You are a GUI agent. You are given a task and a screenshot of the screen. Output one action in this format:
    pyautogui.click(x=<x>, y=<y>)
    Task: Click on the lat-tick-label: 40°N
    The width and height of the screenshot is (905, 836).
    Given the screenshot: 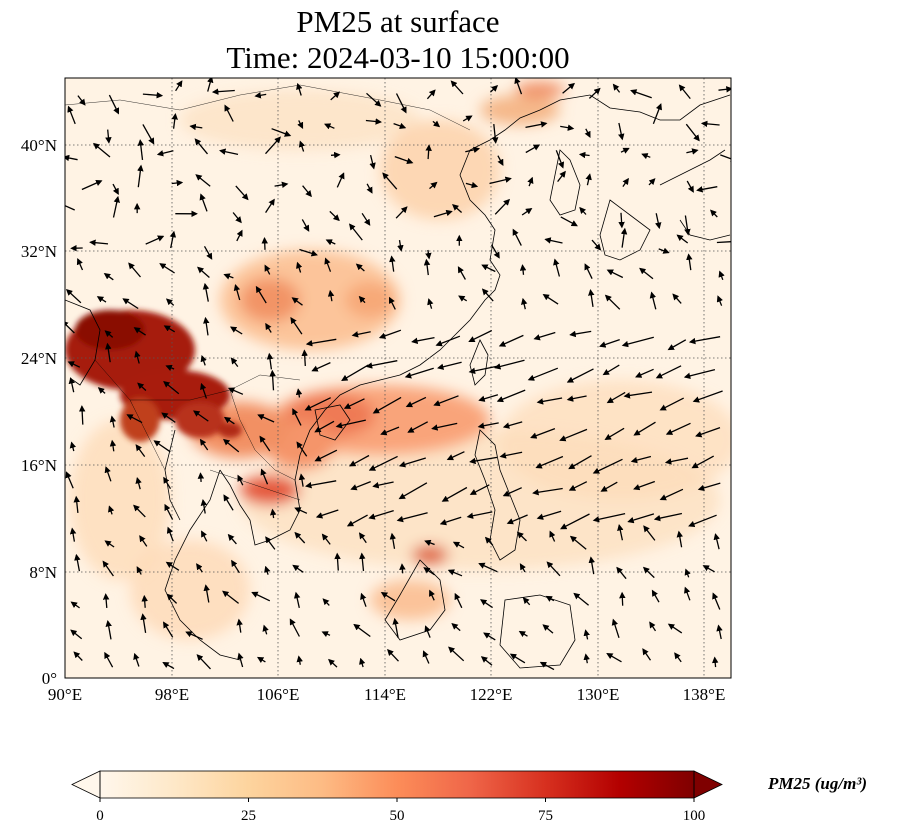 What is the action you would take?
    pyautogui.click(x=39, y=145)
    